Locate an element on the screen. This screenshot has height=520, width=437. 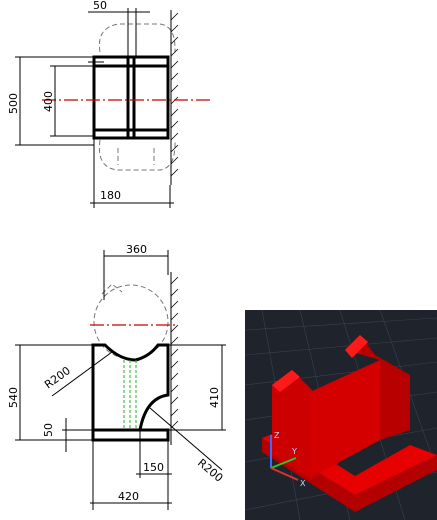
model-left-top is located at coordinates (286, 381).